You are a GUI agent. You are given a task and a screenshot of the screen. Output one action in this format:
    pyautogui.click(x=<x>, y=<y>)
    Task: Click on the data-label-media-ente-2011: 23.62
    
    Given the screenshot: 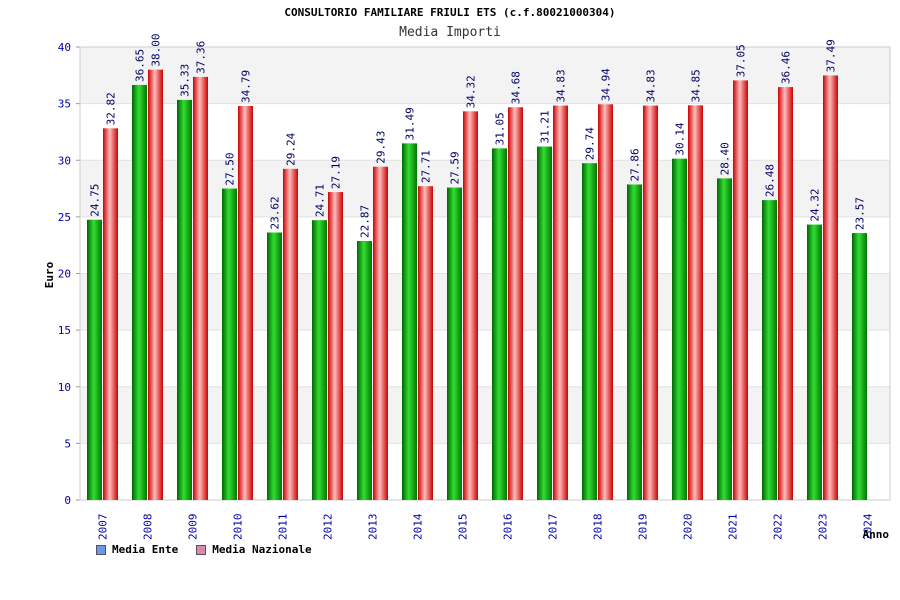 What is the action you would take?
    pyautogui.click(x=275, y=212)
    